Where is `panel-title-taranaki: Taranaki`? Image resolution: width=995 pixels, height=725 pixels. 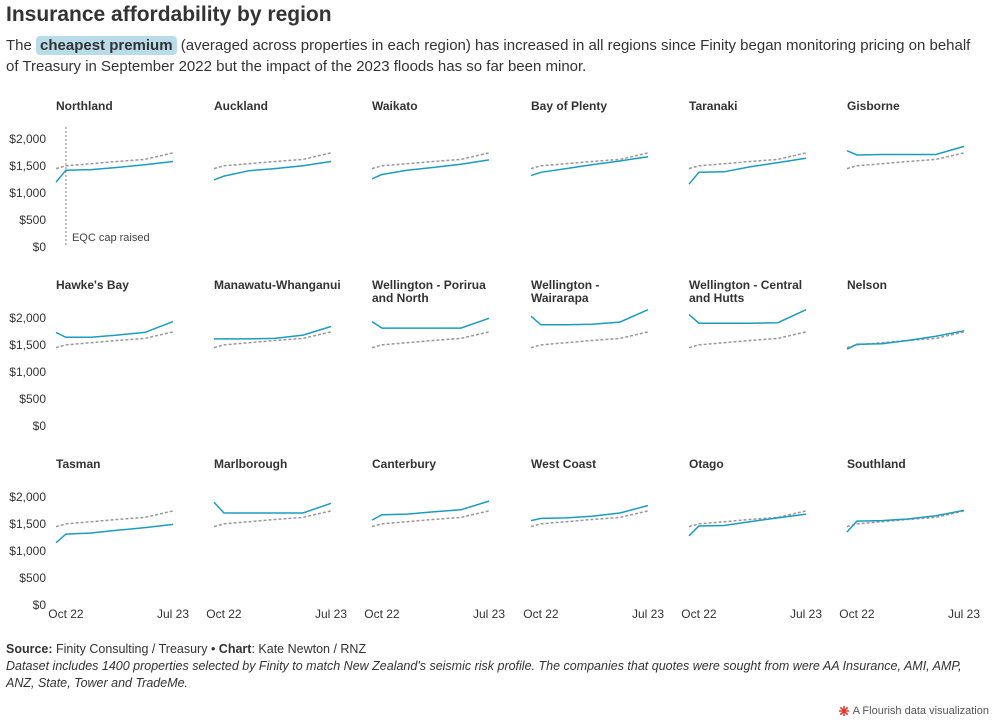 panel-title-taranaki: Taranaki is located at coordinates (713, 106).